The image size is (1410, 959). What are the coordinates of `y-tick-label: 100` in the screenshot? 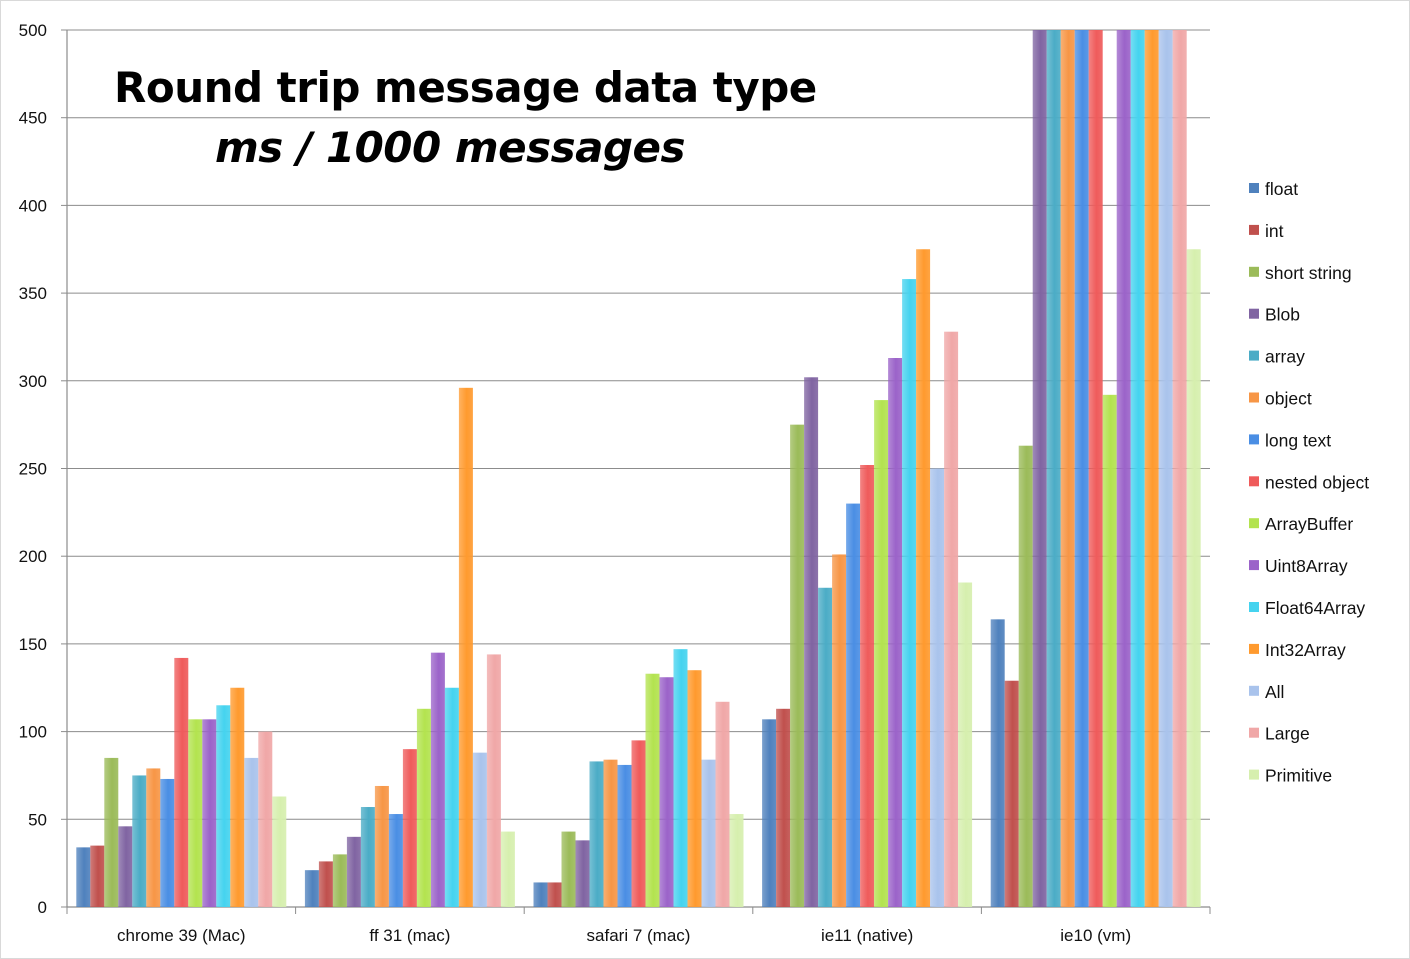 It's located at (33, 732).